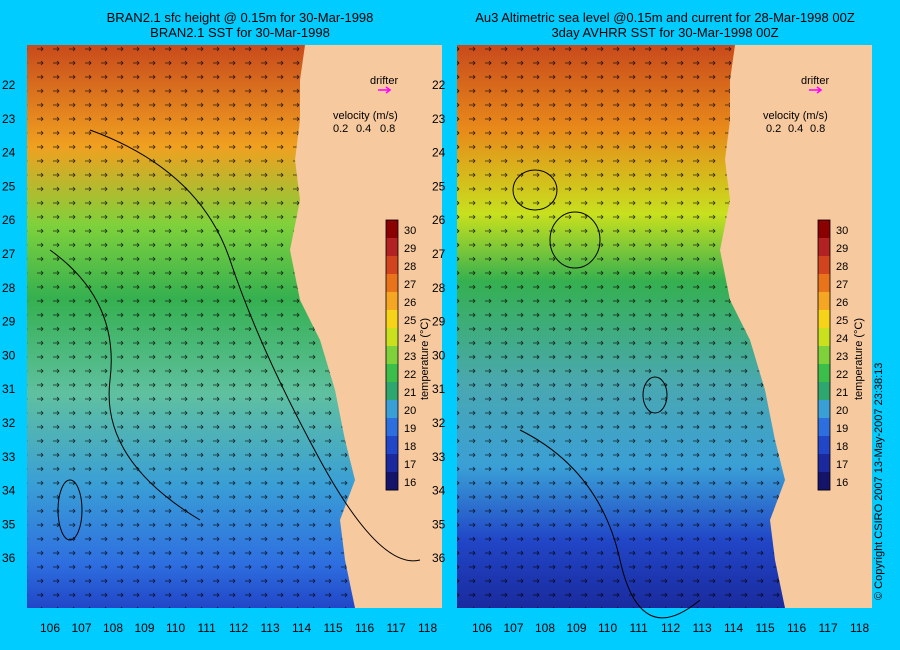 This screenshot has width=900, height=650. What do you see at coordinates (545, 628) in the screenshot?
I see `lon-tick-label: 108` at bounding box center [545, 628].